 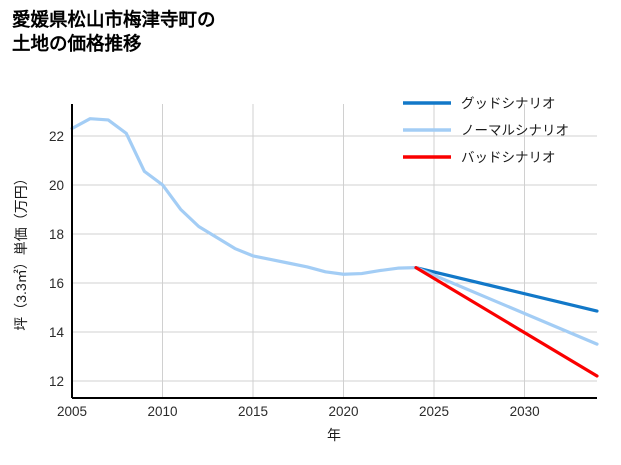 What do you see at coordinates (56, 136) in the screenshot?
I see `y-tick-label: 22` at bounding box center [56, 136].